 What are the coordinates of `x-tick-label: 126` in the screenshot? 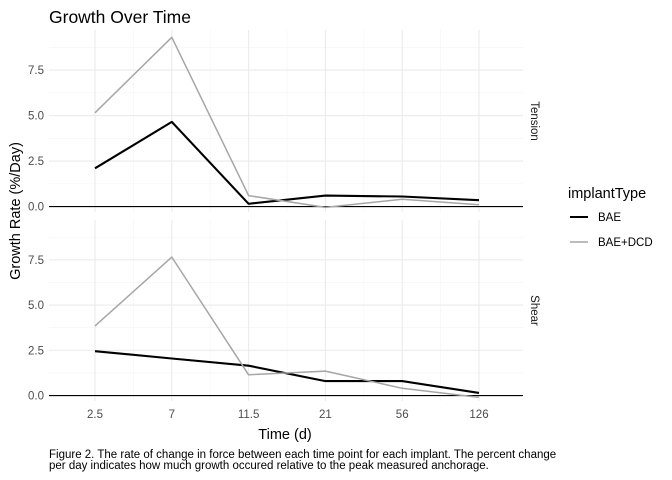 It's located at (478, 415).